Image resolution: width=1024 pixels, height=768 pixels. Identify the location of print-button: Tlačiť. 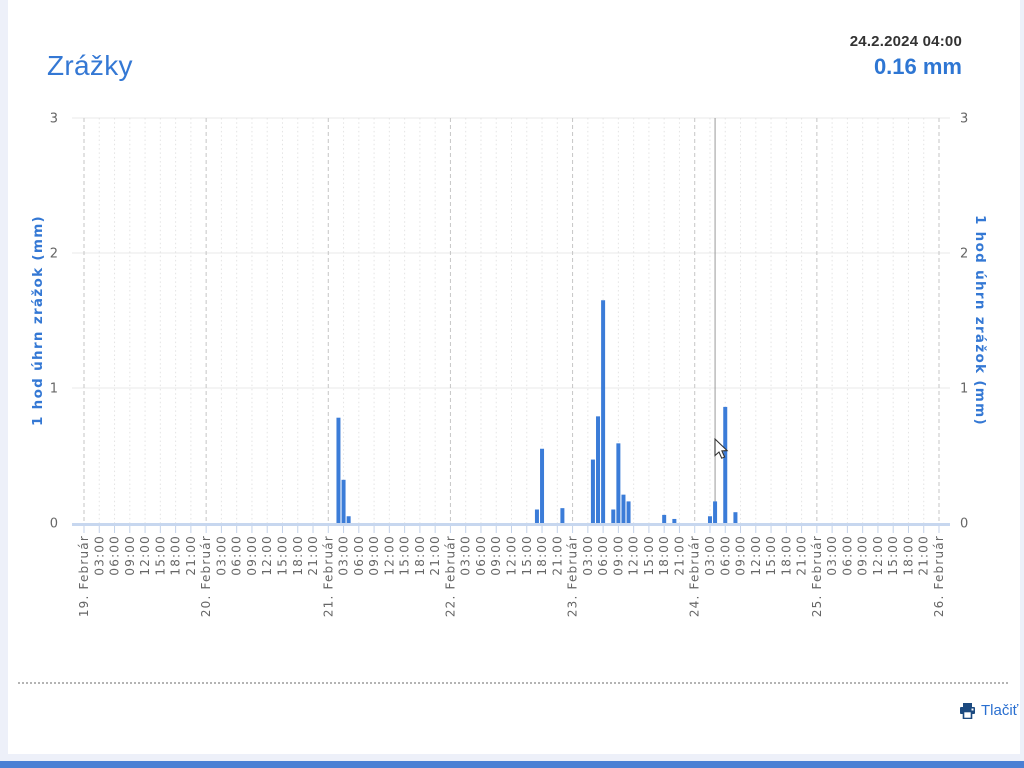
(988, 710).